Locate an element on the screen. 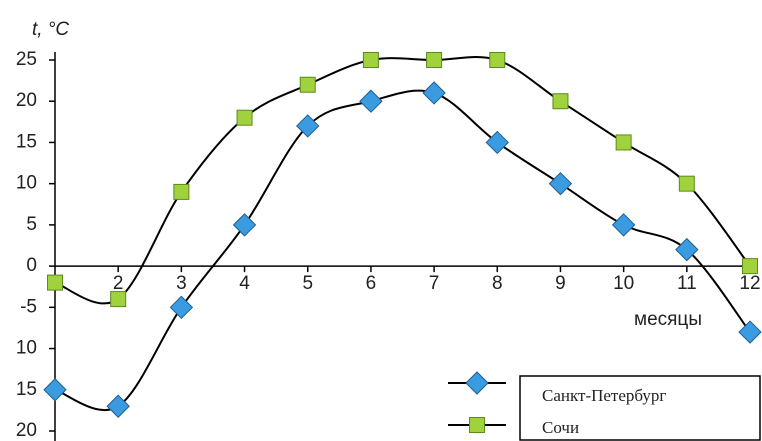 This screenshot has width=762, height=441. x-tick-label: 6 is located at coordinates (371, 283).